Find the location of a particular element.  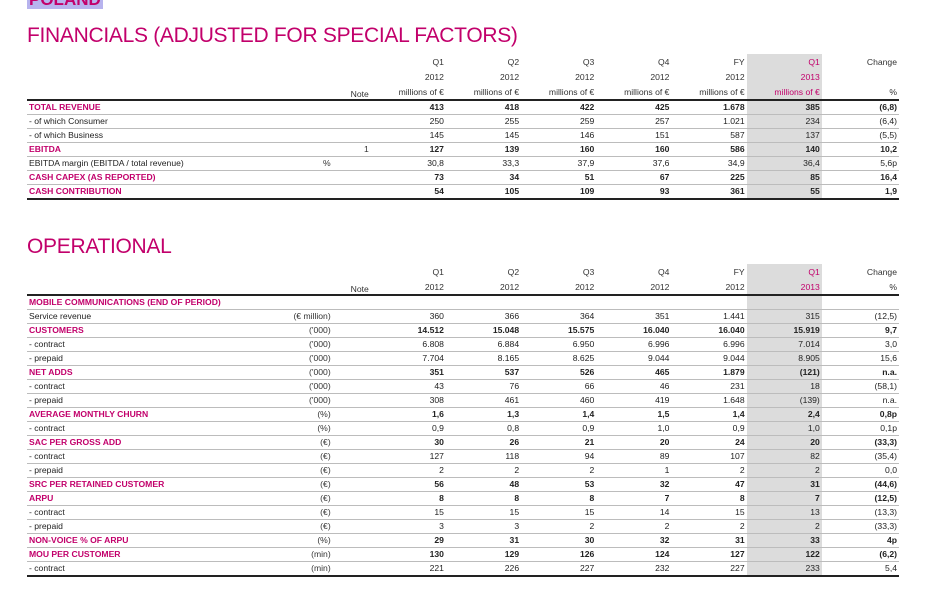

value-cell: 422 is located at coordinates (559, 107).